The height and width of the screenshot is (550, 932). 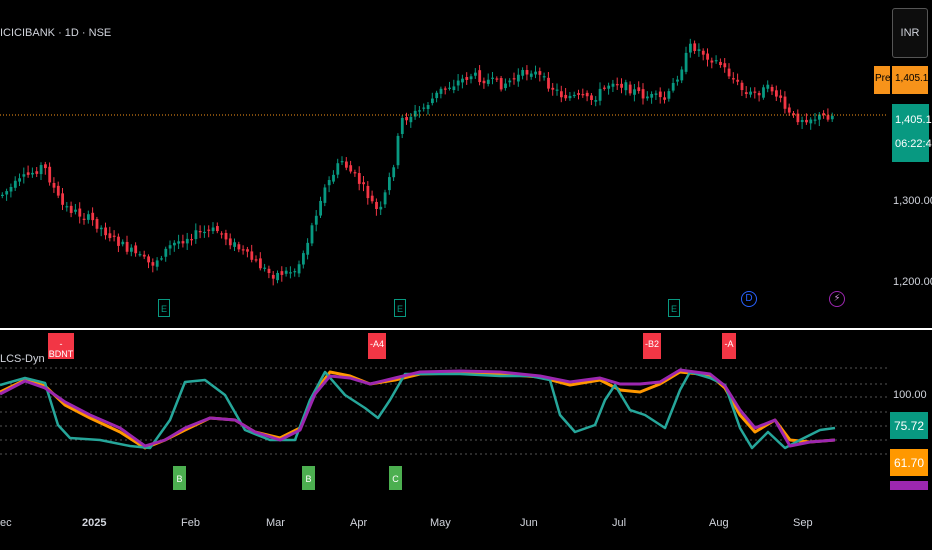 What do you see at coordinates (440, 523) in the screenshot?
I see `time-axis-label: May` at bounding box center [440, 523].